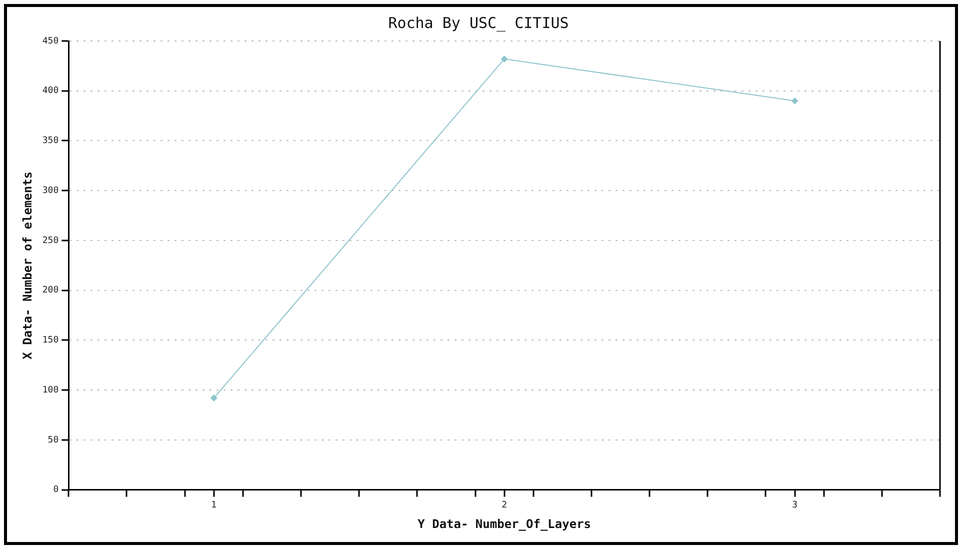  What do you see at coordinates (50, 191) in the screenshot?
I see `y-tick-label: 300` at bounding box center [50, 191].